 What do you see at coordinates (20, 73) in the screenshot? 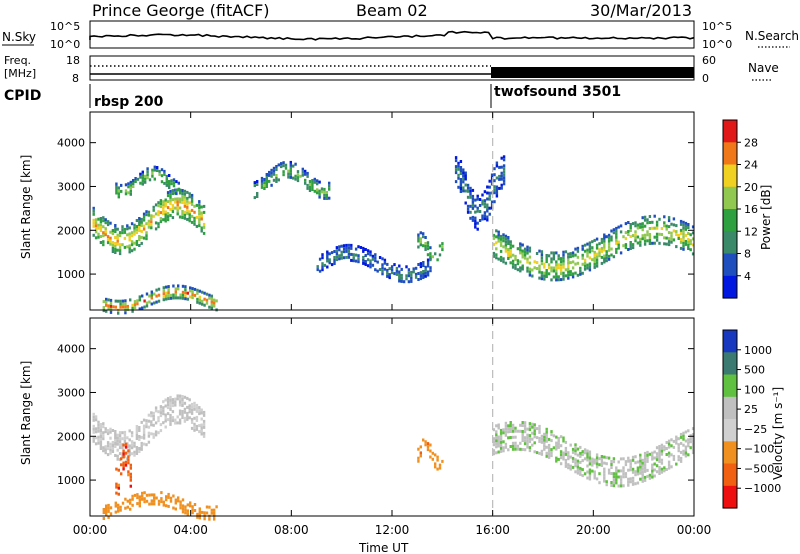
I see `freq-label-bottom: [MHz]` at bounding box center [20, 73].